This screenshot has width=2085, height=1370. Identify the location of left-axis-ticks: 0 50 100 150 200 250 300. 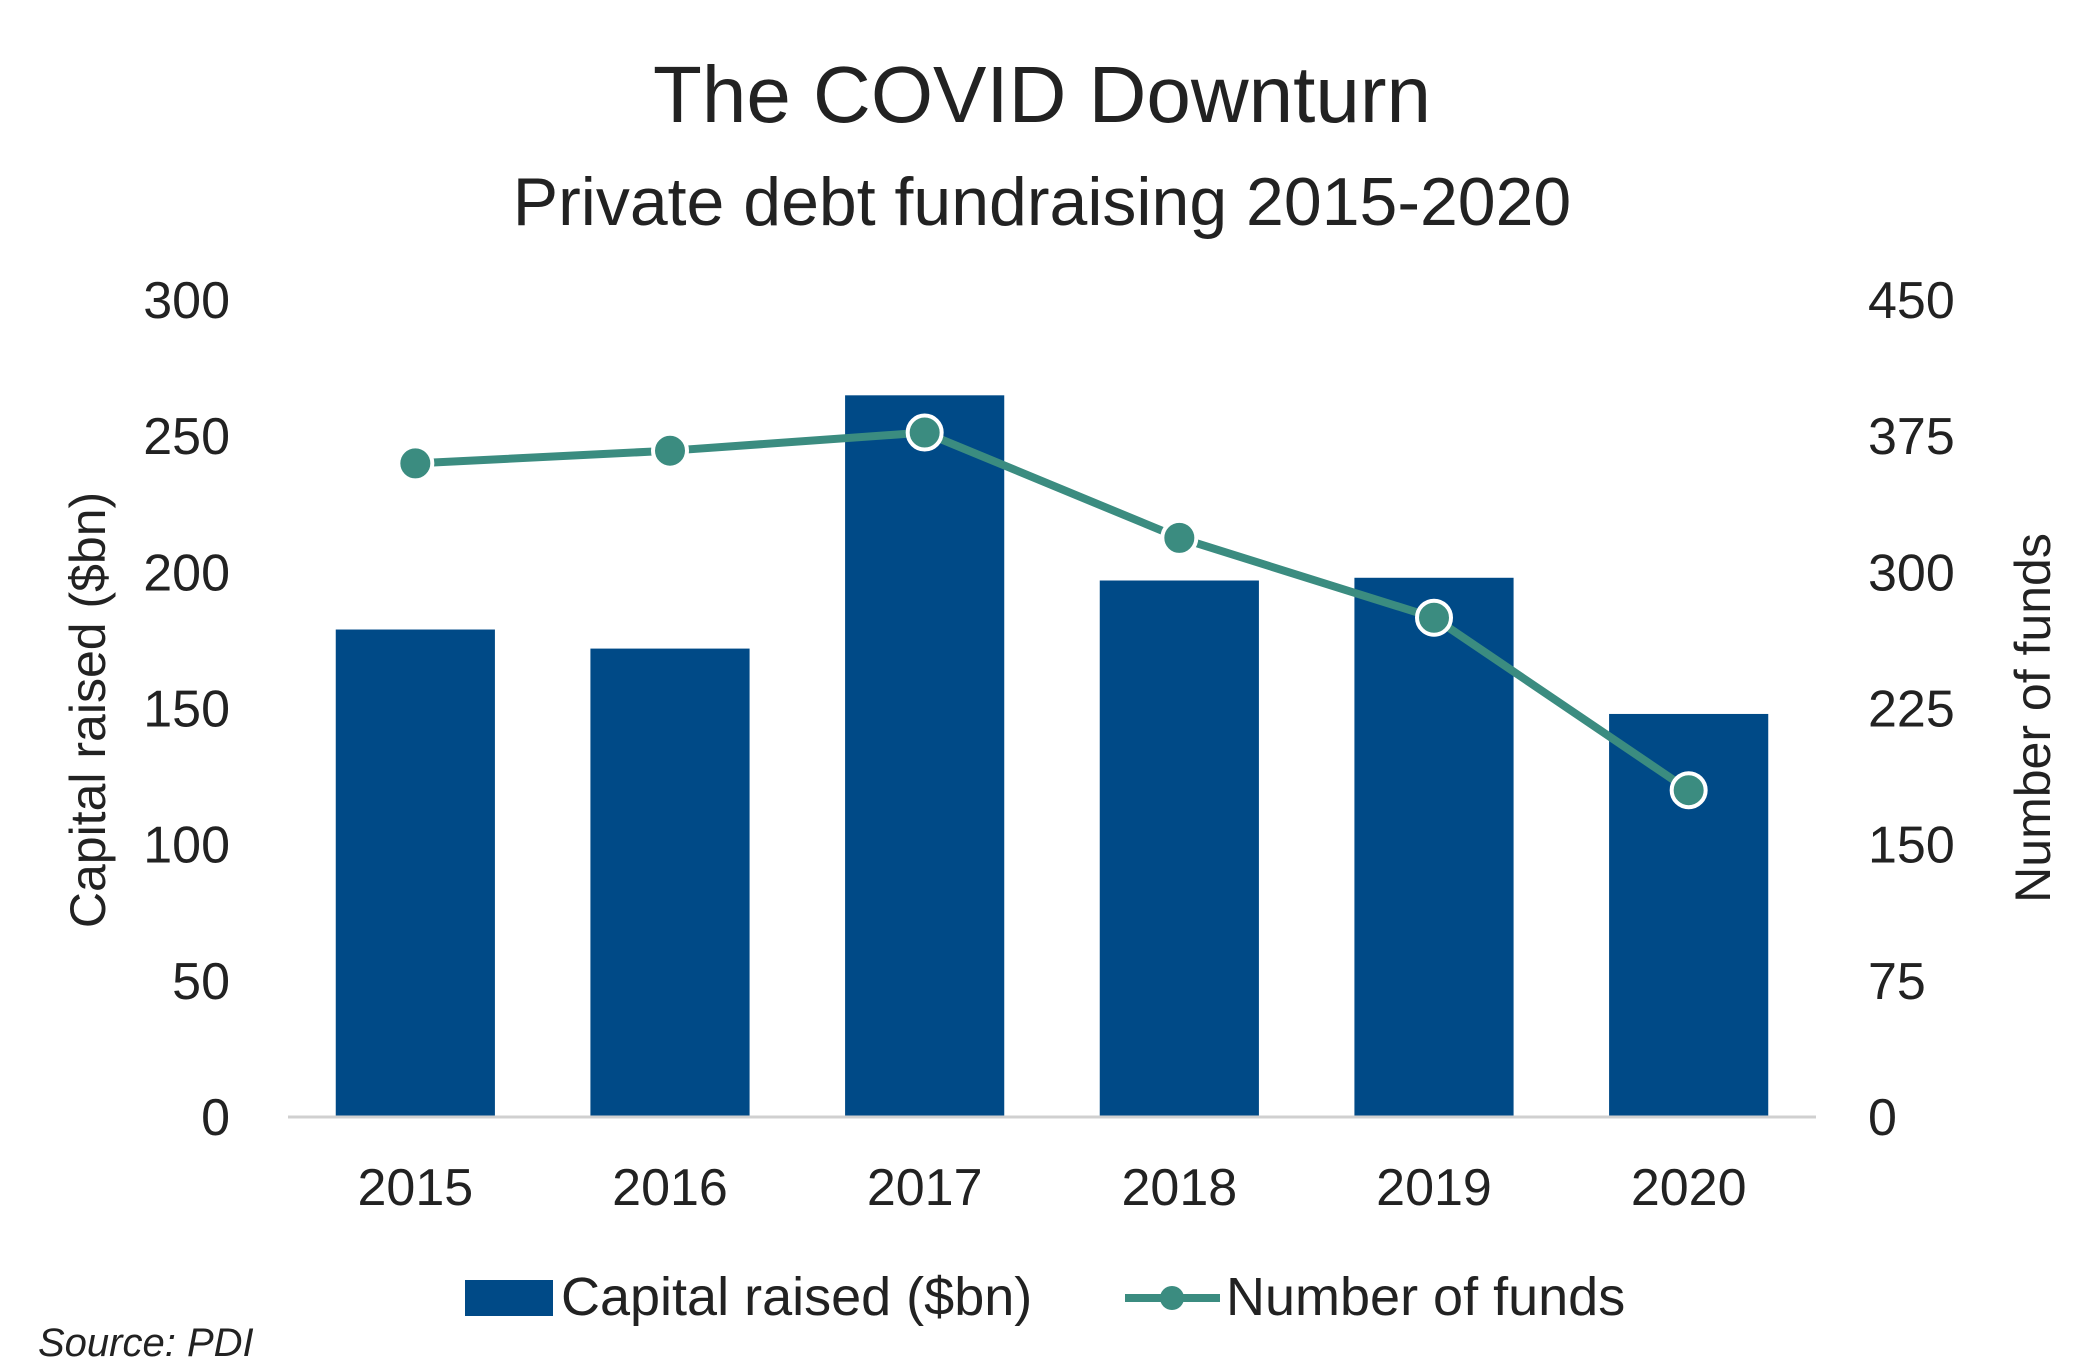
(186, 709).